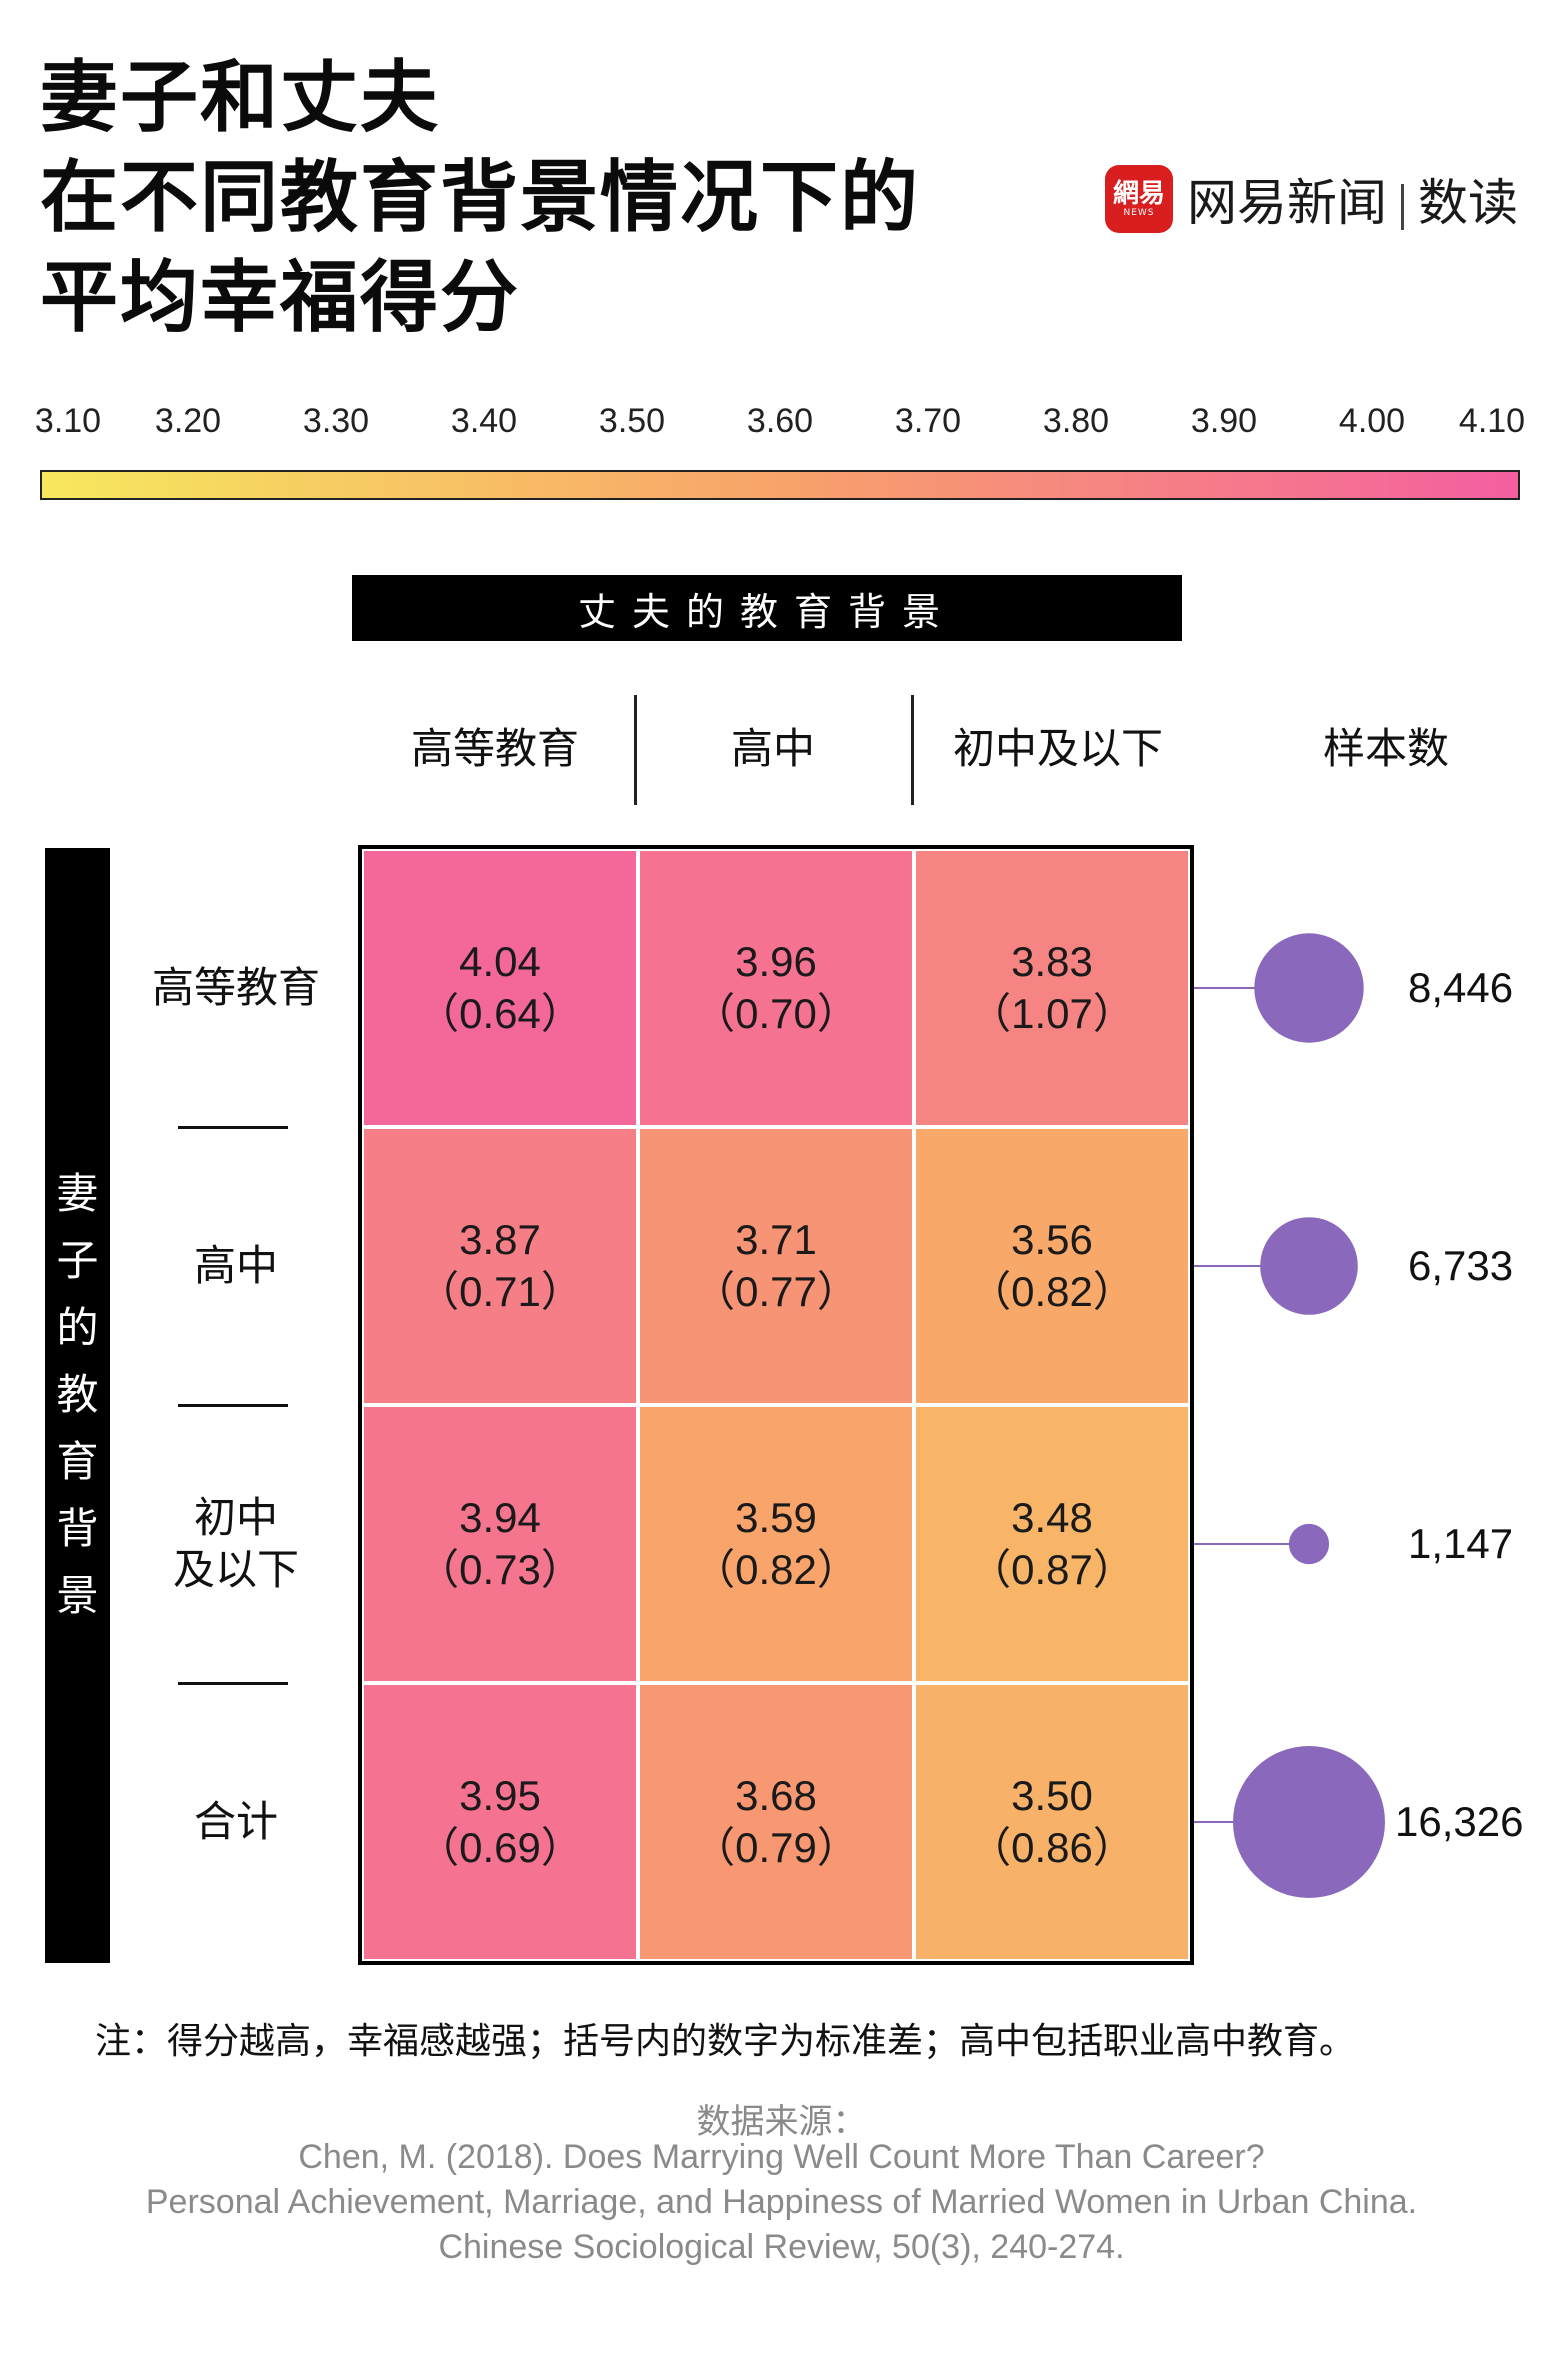 The width and height of the screenshot is (1563, 2361). What do you see at coordinates (240, 98) in the screenshot?
I see `title-line-1: 妻子和丈夫` at bounding box center [240, 98].